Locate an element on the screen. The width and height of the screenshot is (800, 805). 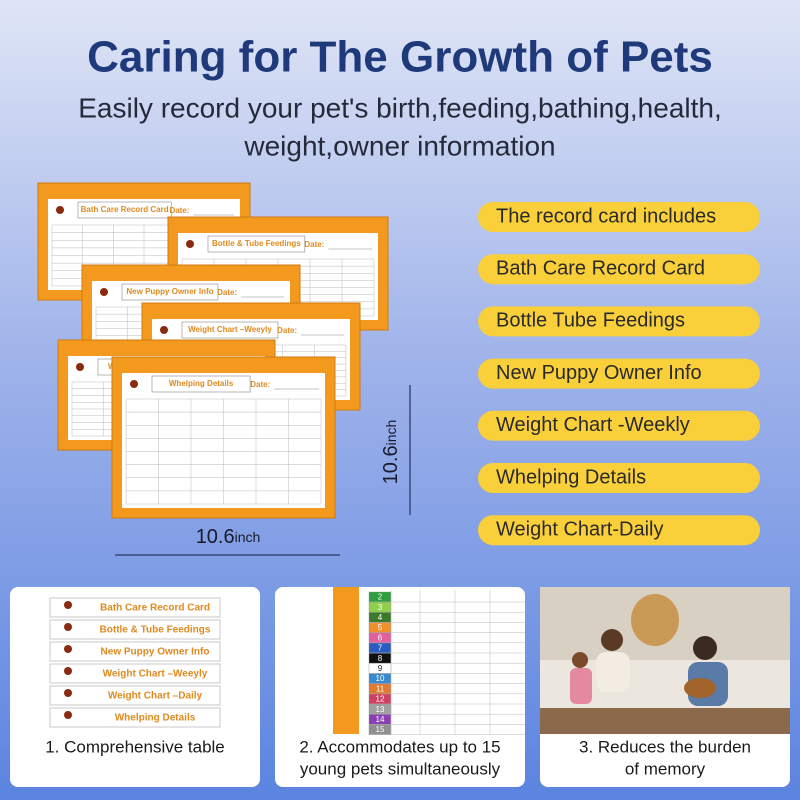
feature-text: Bath Care Record Card is located at coordinates (600, 268).